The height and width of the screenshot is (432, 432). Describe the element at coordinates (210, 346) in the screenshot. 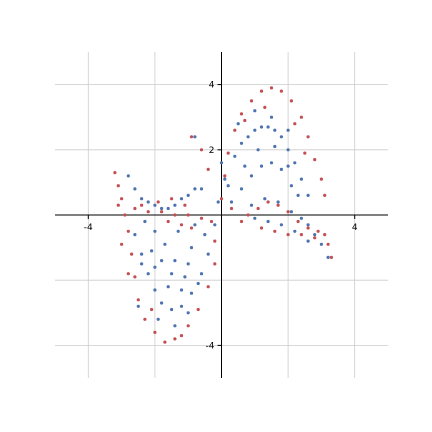

I see `y-tick-label: -4` at that location.